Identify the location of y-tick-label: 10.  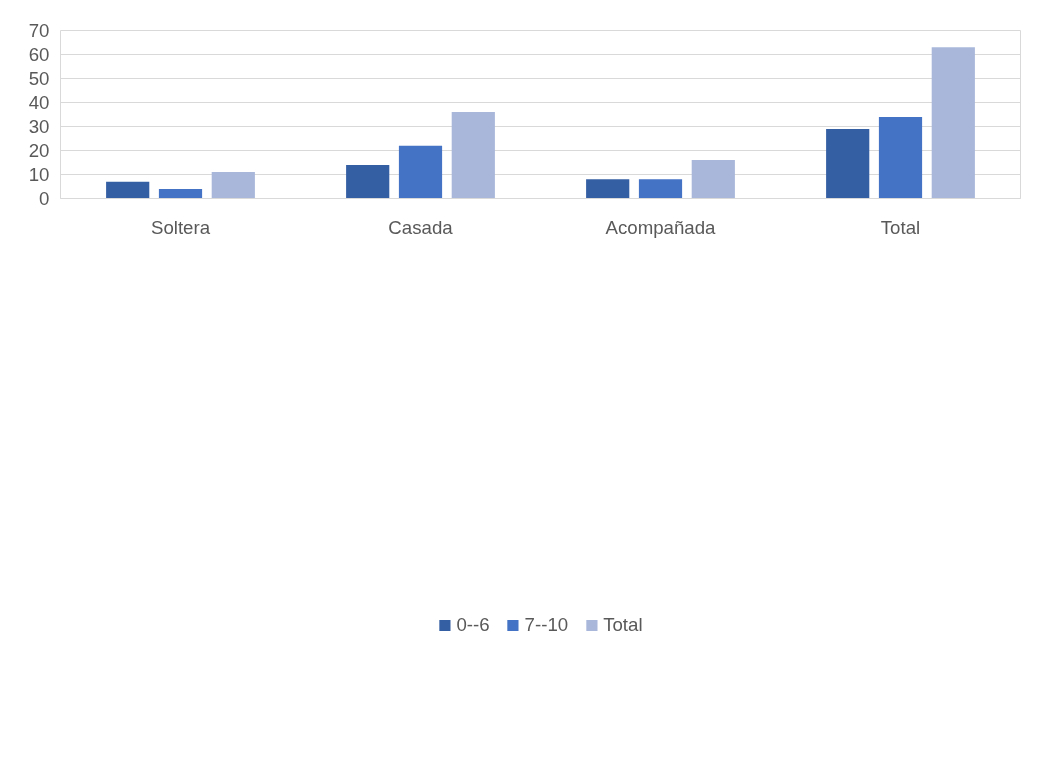
(39, 174).